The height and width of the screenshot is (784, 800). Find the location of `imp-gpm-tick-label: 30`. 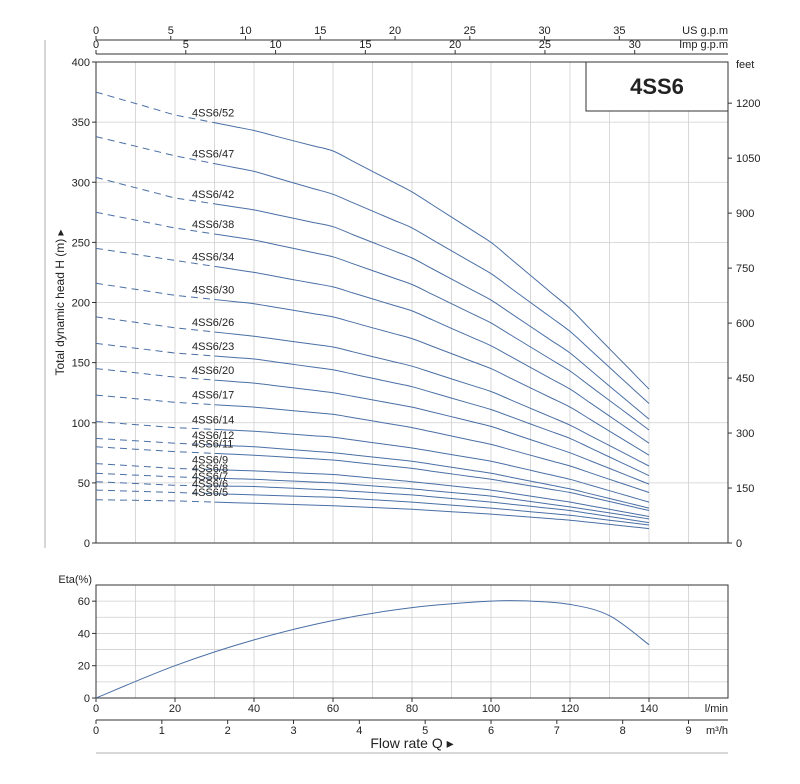

imp-gpm-tick-label: 30 is located at coordinates (635, 45).